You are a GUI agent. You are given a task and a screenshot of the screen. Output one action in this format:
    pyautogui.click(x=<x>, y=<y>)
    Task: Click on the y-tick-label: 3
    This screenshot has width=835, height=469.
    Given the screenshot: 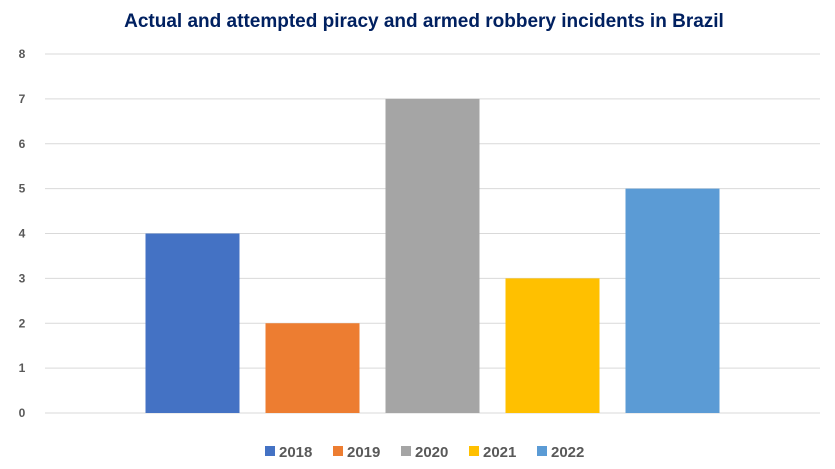 What is the action you would take?
    pyautogui.click(x=22, y=278)
    